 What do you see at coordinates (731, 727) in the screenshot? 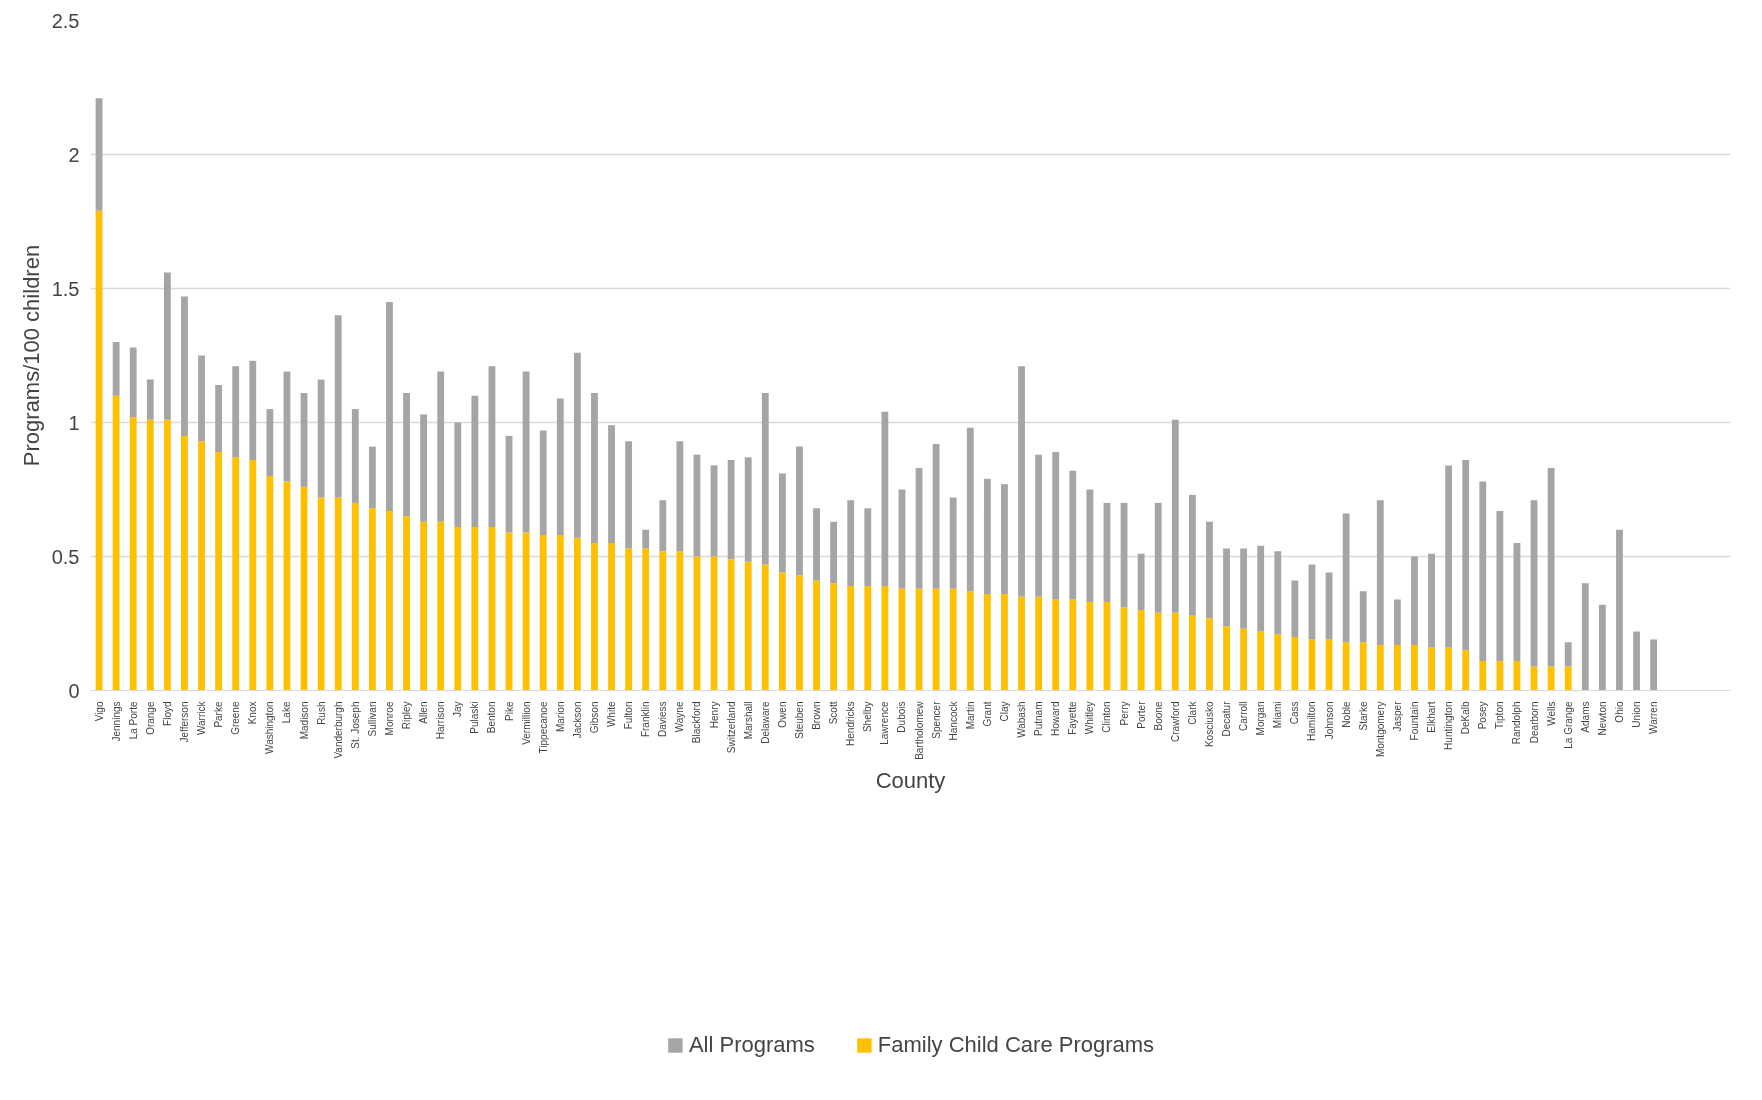
I see `x-tick-label: Switzerland` at bounding box center [731, 727].